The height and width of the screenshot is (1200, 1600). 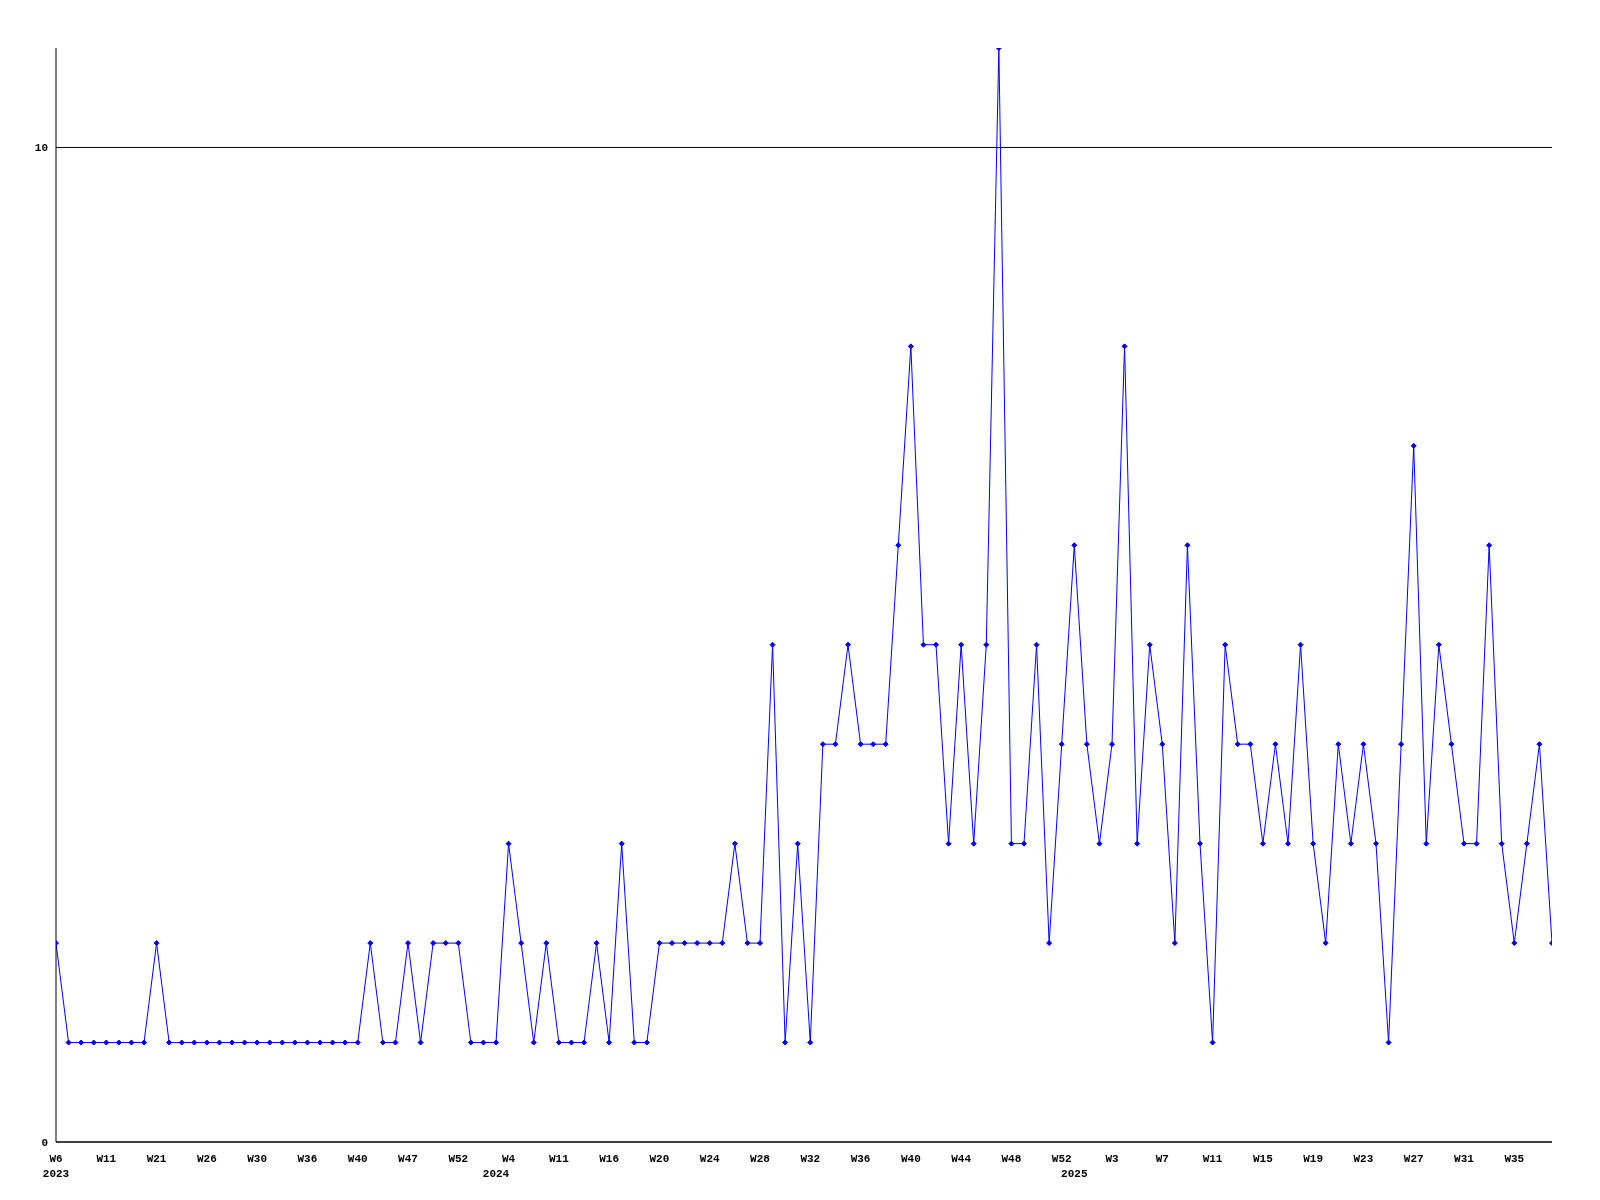 What do you see at coordinates (1363, 1159) in the screenshot?
I see `x-tick-label: W23` at bounding box center [1363, 1159].